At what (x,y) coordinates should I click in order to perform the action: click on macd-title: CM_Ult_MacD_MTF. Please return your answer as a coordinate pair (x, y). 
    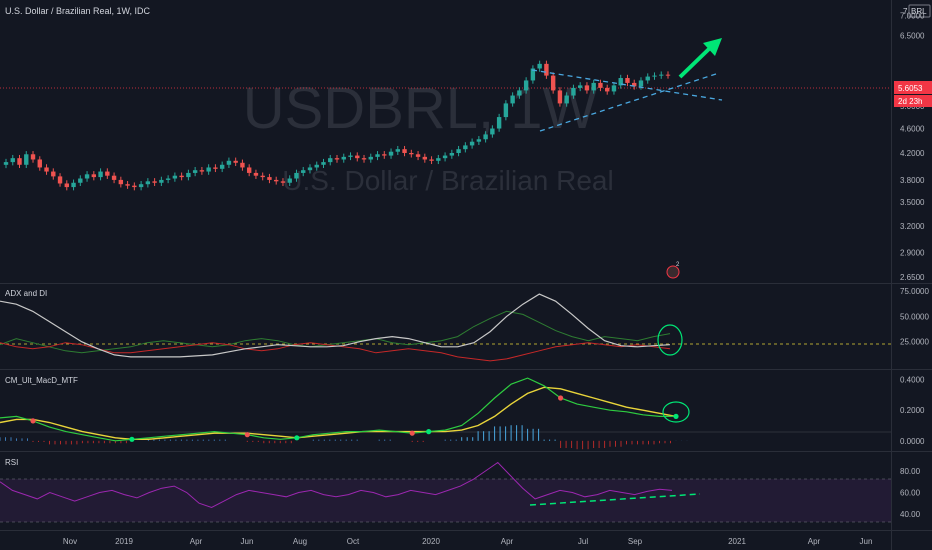
    Looking at the image, I should click on (41, 380).